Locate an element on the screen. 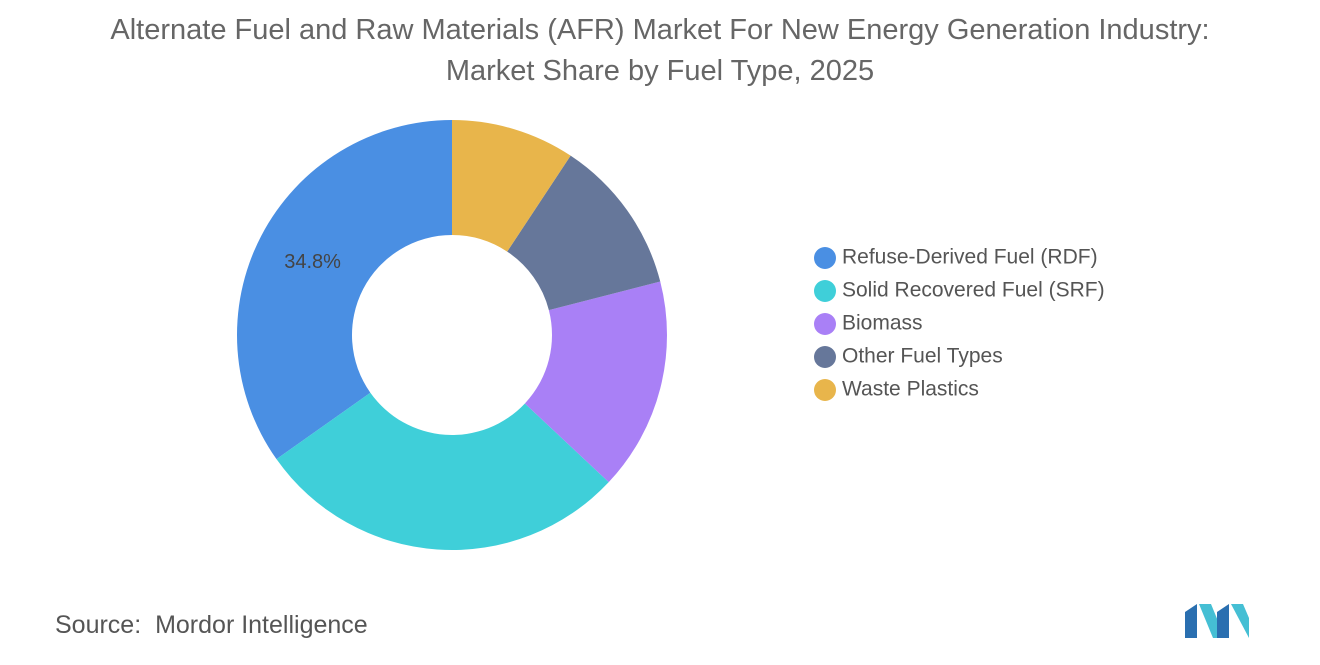 Image resolution: width=1320 pixels, height=665 pixels. legend-label: Solid Recovered Fuel (SRF) is located at coordinates (973, 290).